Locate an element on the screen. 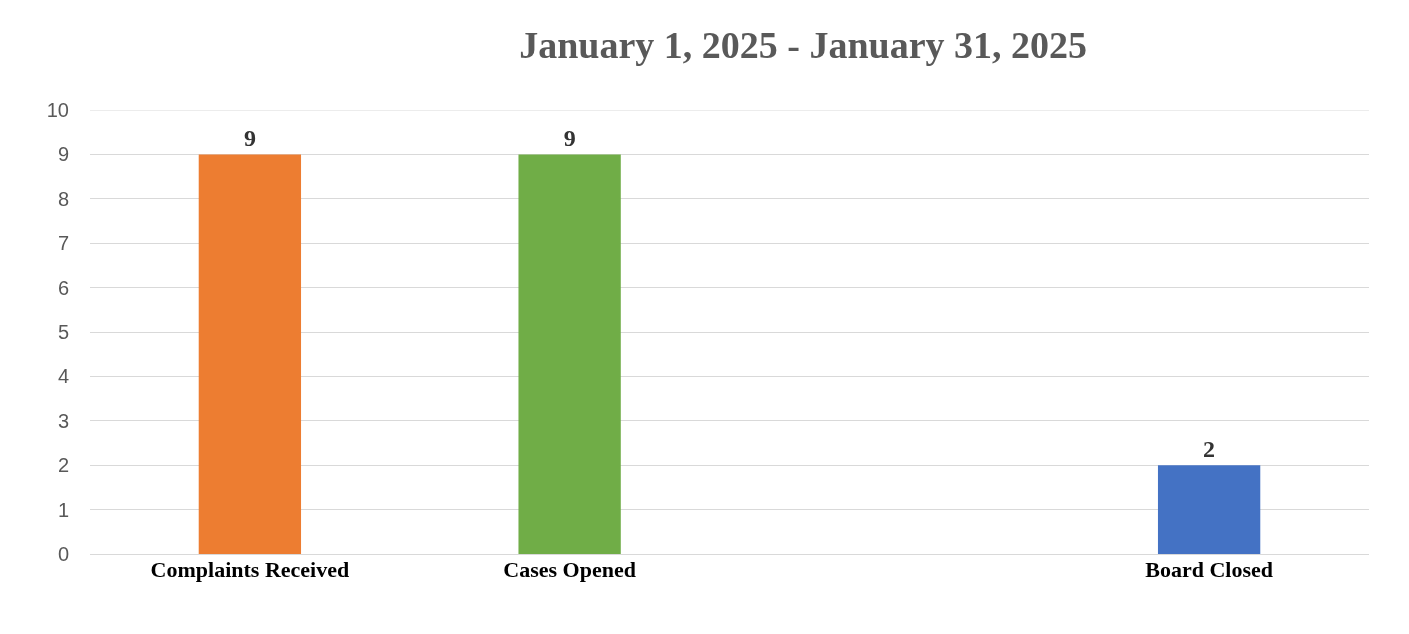 This screenshot has height=634, width=1409. y-tick-label: 4 is located at coordinates (63, 376).